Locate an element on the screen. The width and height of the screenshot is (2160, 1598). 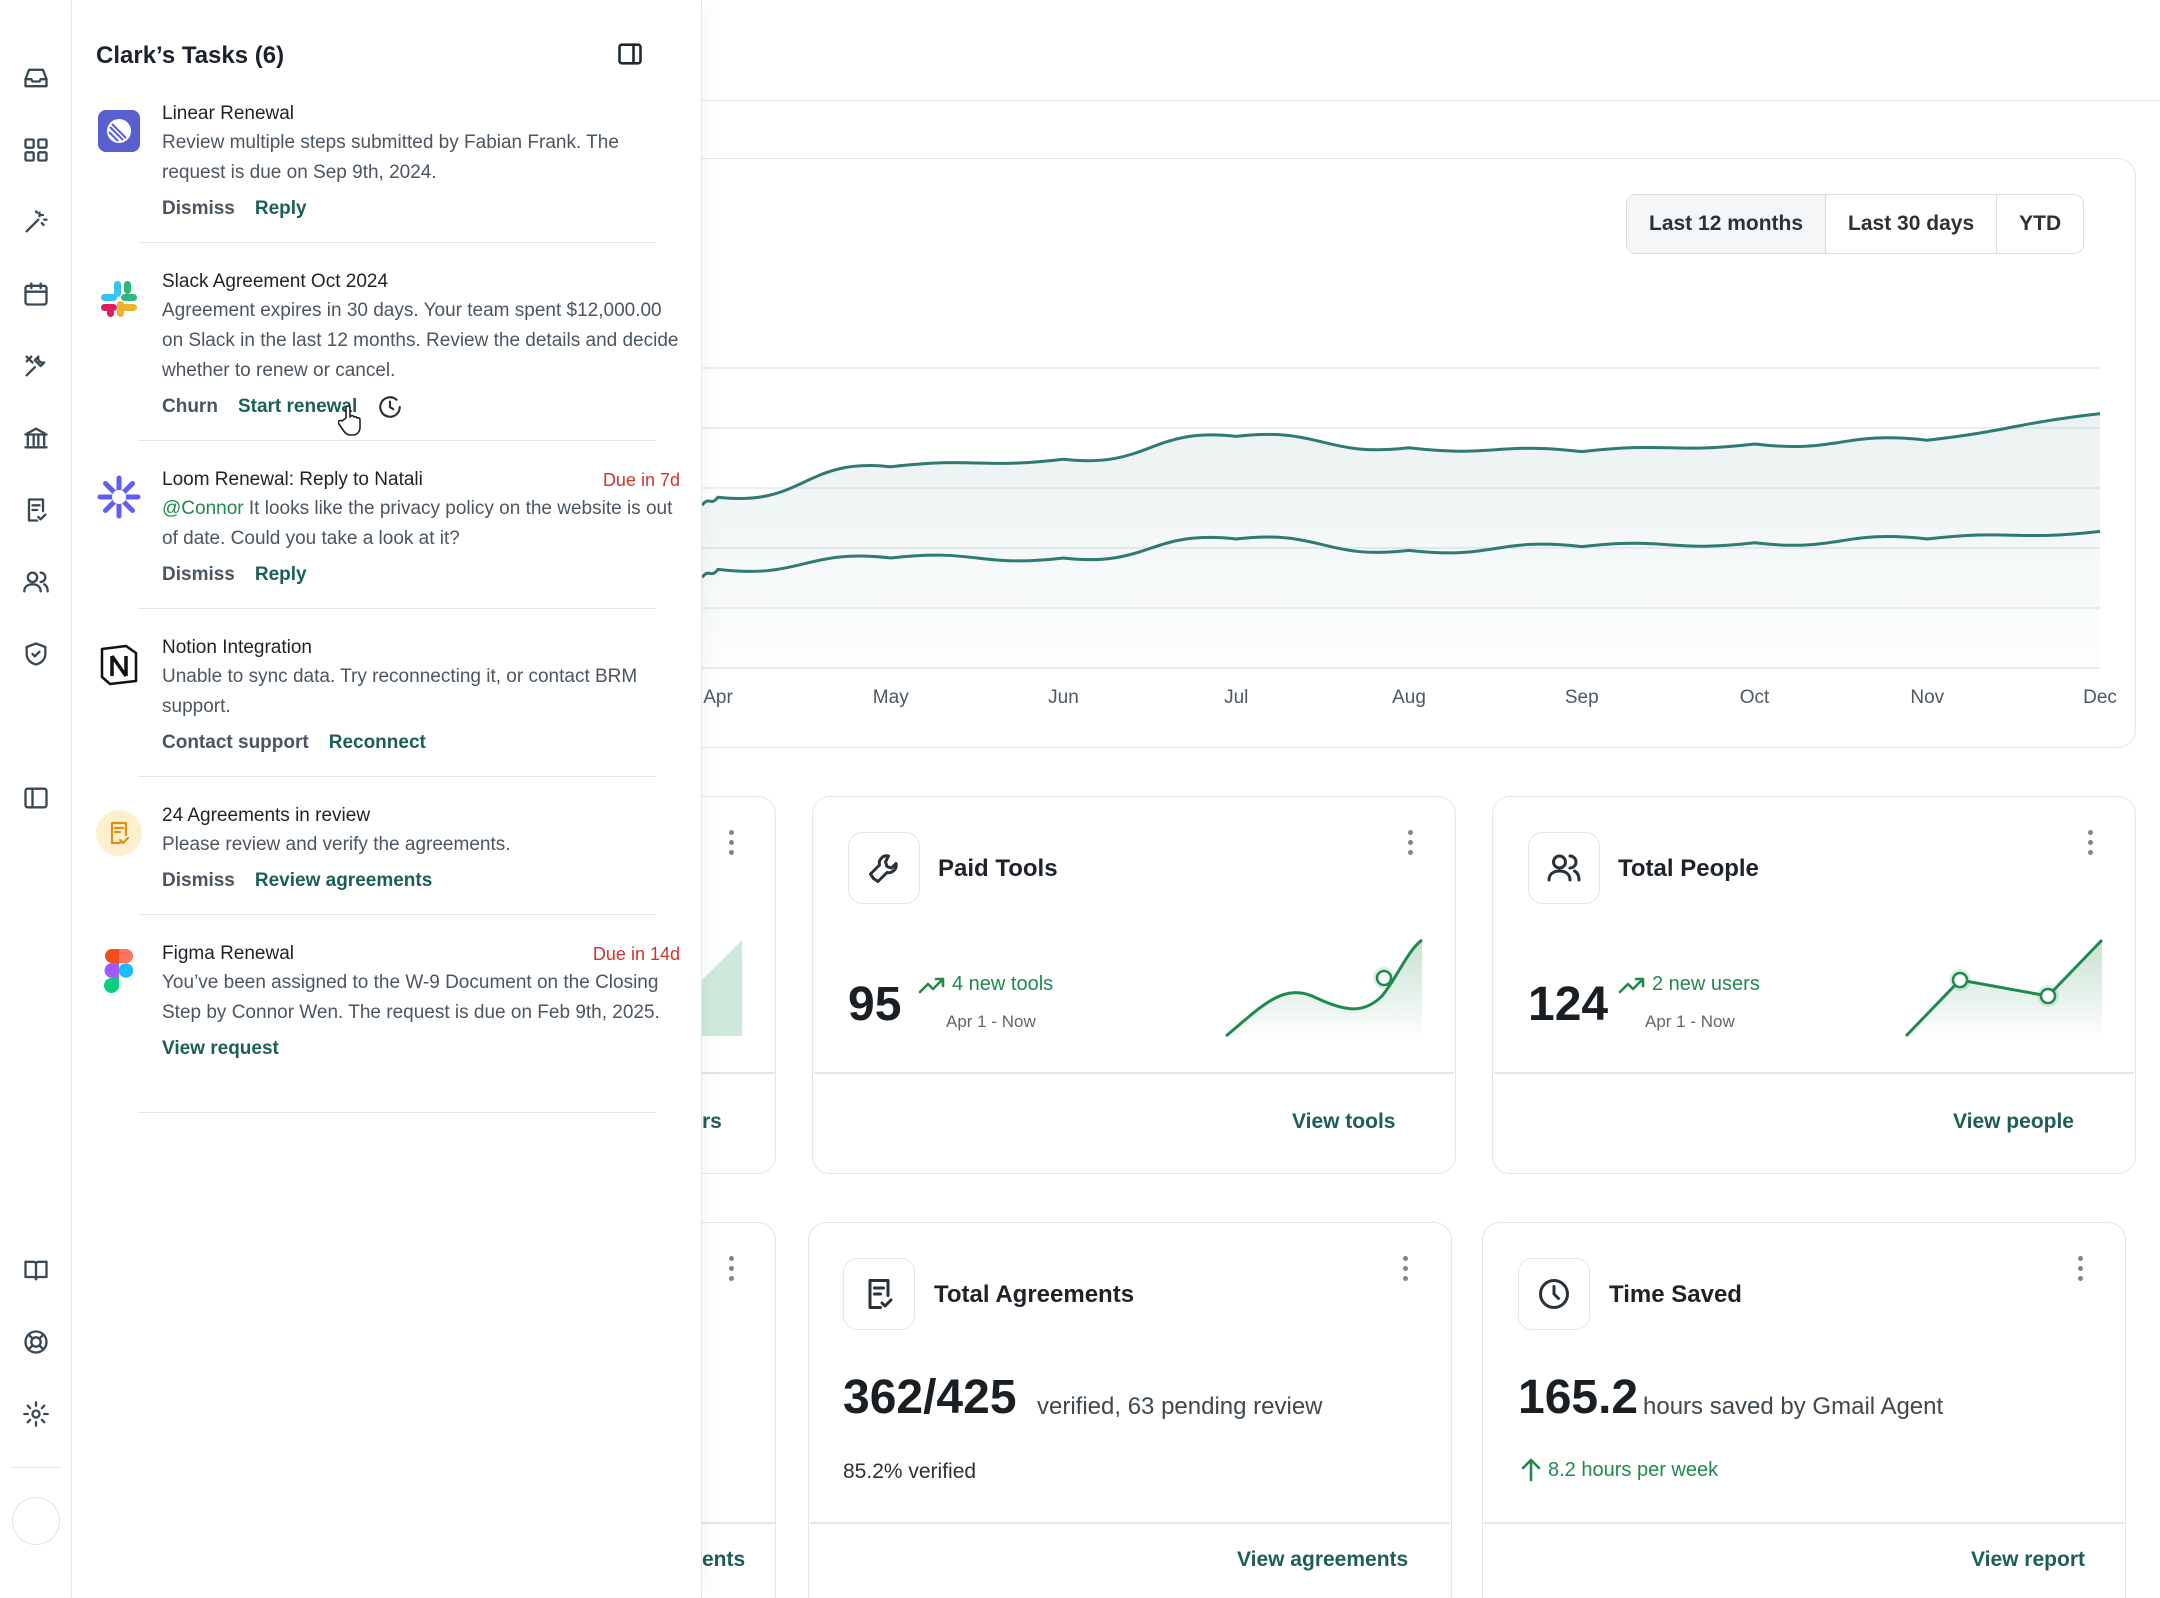
book-icon is located at coordinates (36, 1270).